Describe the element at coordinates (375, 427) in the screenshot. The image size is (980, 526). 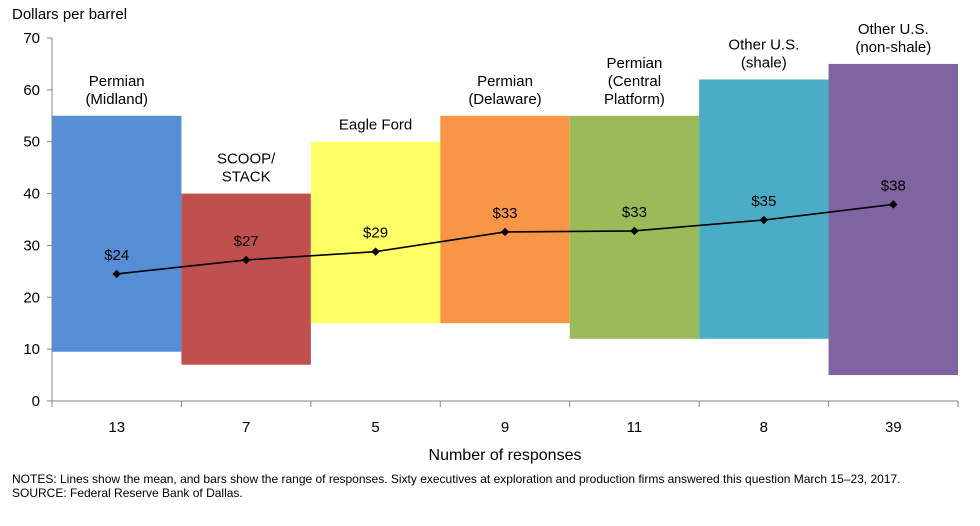
I see `x-tick-label: 5` at that location.